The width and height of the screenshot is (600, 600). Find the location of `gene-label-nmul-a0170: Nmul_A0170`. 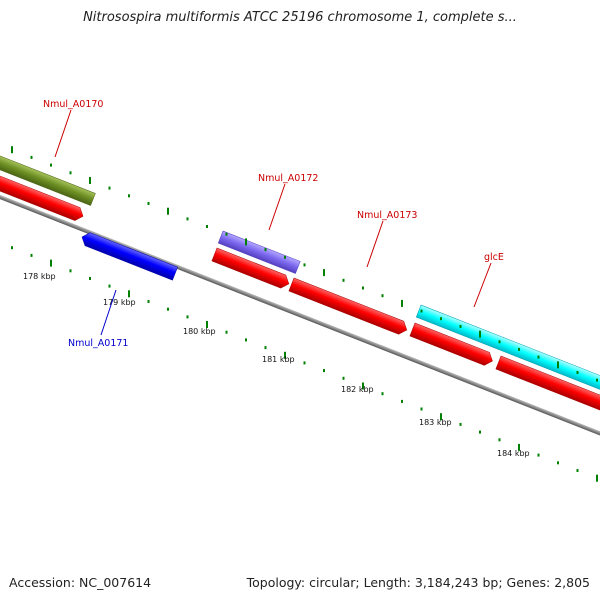

gene-label-nmul-a0170: Nmul_A0170 is located at coordinates (73, 104).